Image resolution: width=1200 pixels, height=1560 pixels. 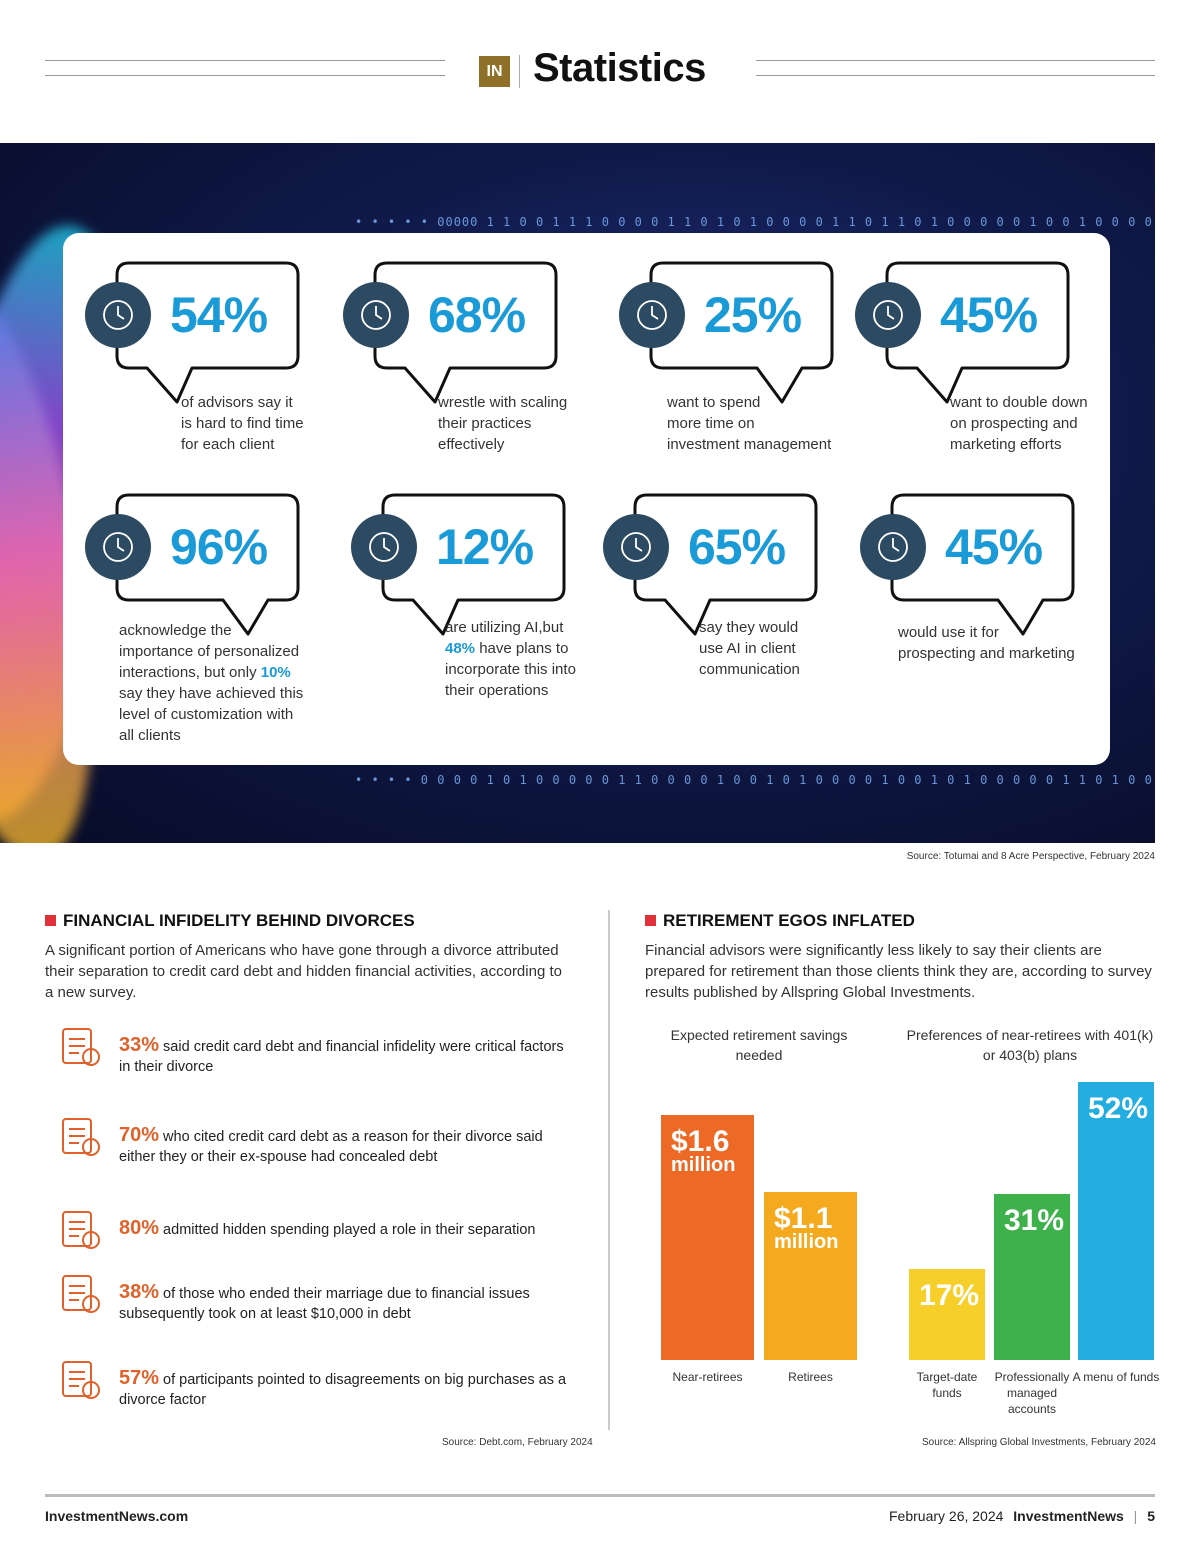 What do you see at coordinates (803, 1218) in the screenshot?
I see `data-label-value: $1.1` at bounding box center [803, 1218].